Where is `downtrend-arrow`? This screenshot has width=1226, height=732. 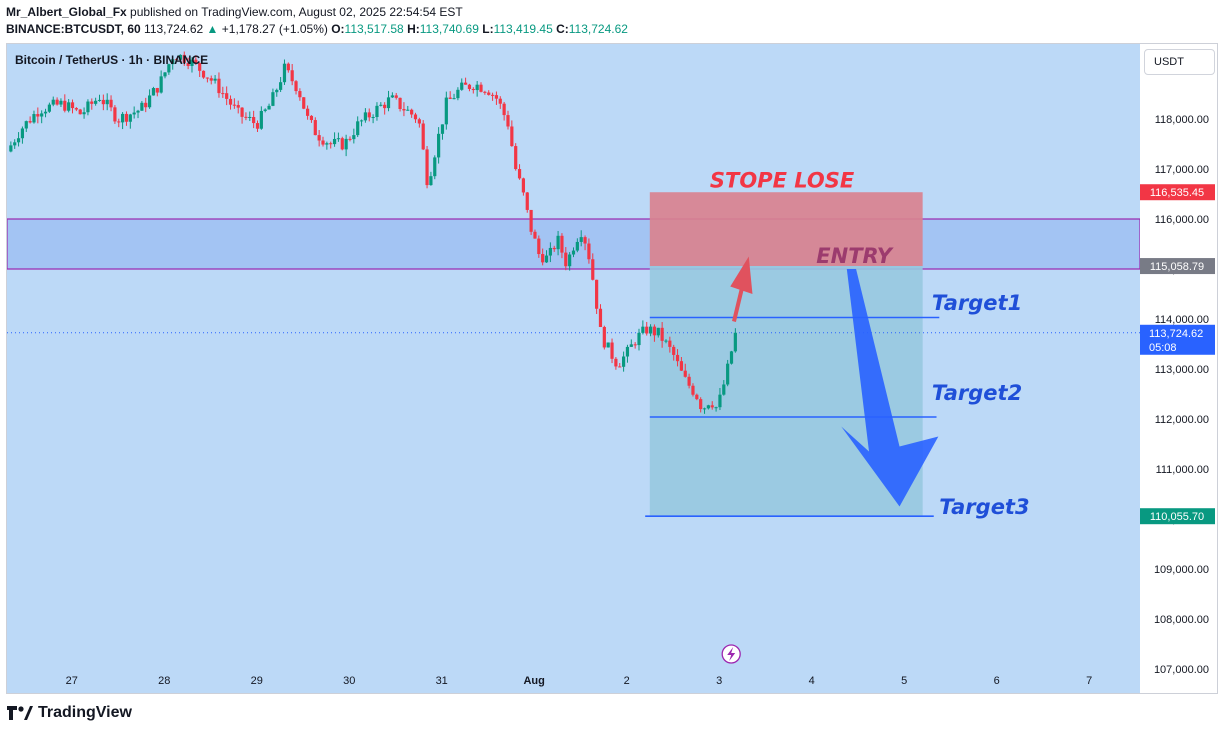
downtrend-arrow is located at coordinates (890, 388).